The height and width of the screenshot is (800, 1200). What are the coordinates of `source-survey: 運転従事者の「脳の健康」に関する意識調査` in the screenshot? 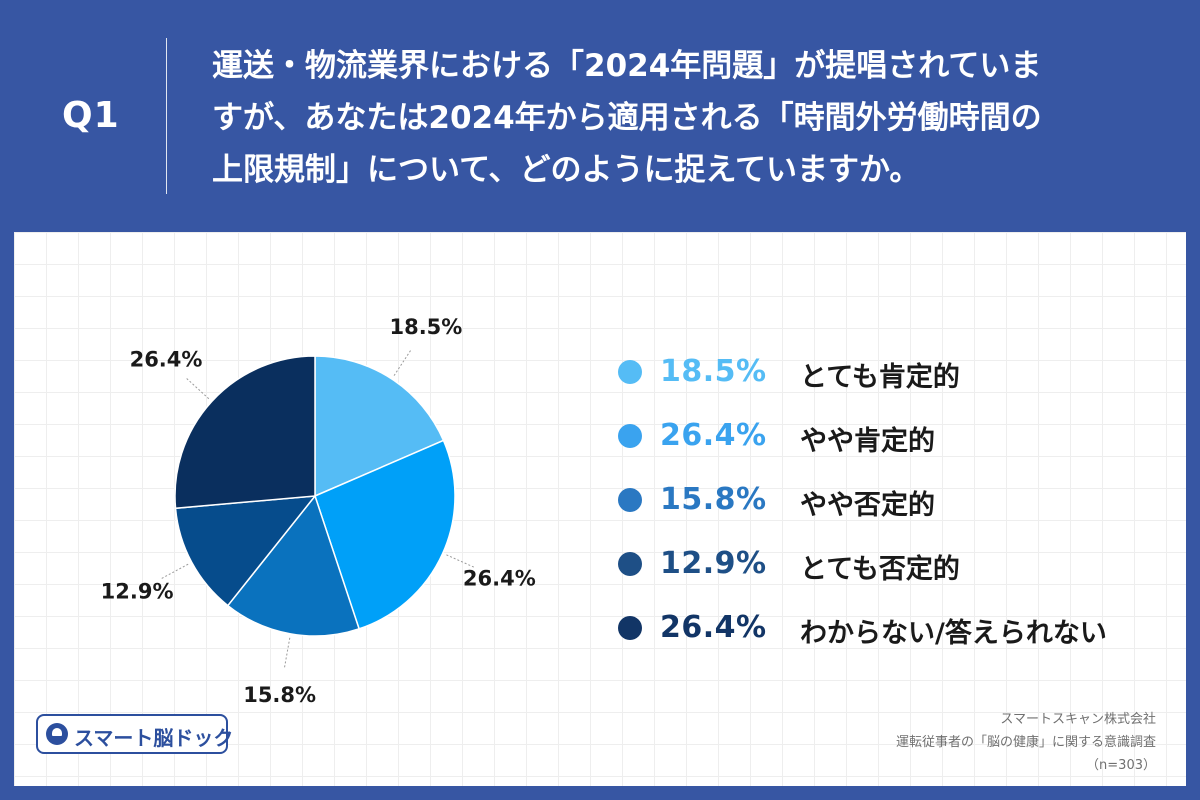 It's located at (1025, 742).